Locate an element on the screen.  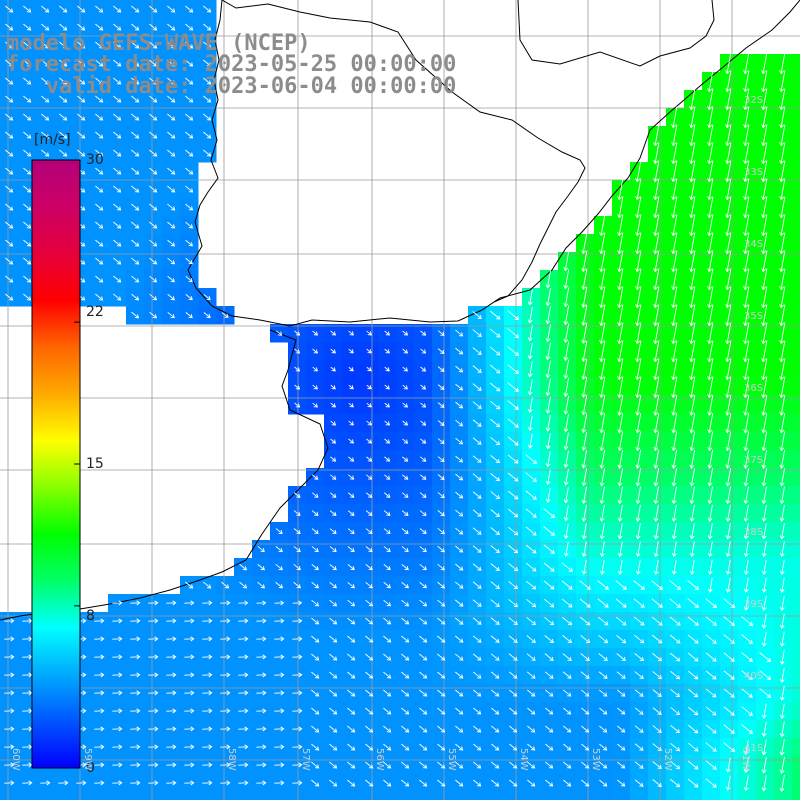
longitude-label: 53W is located at coordinates (595, 759).